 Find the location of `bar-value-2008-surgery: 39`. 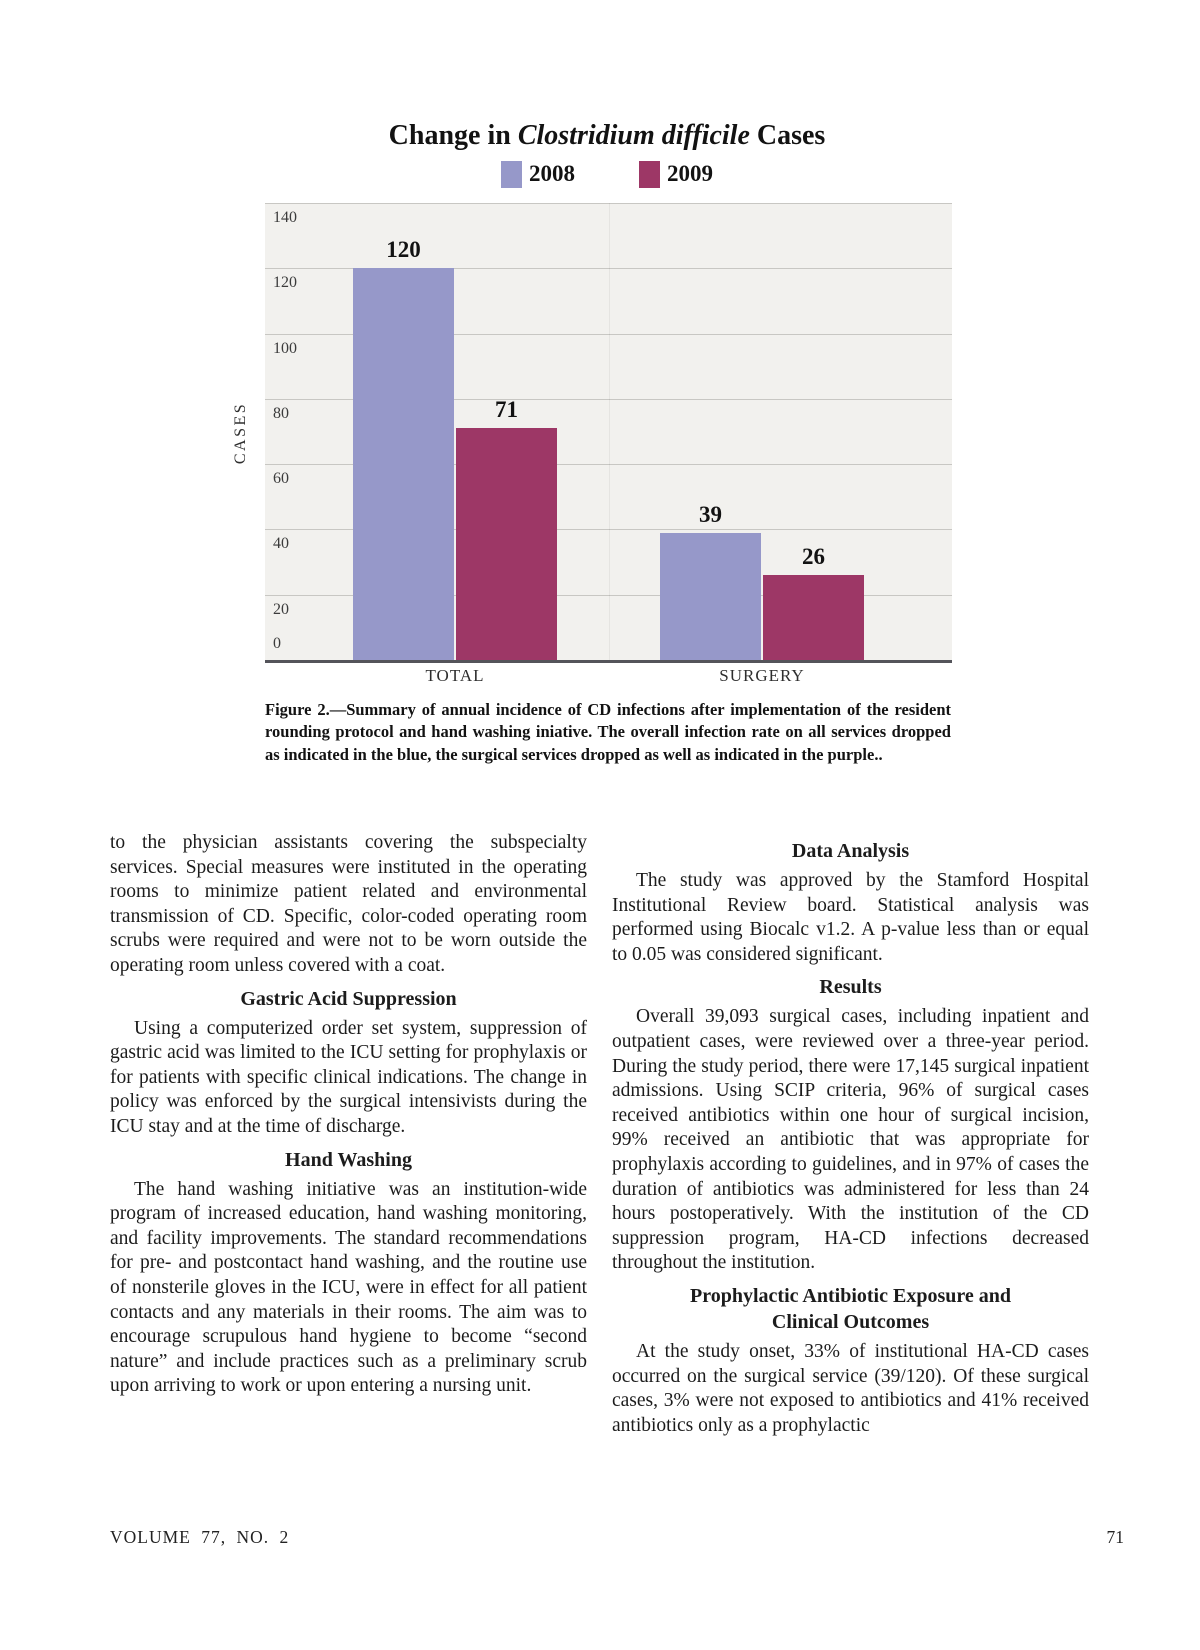

bar-value-2008-surgery: 39 is located at coordinates (710, 514).